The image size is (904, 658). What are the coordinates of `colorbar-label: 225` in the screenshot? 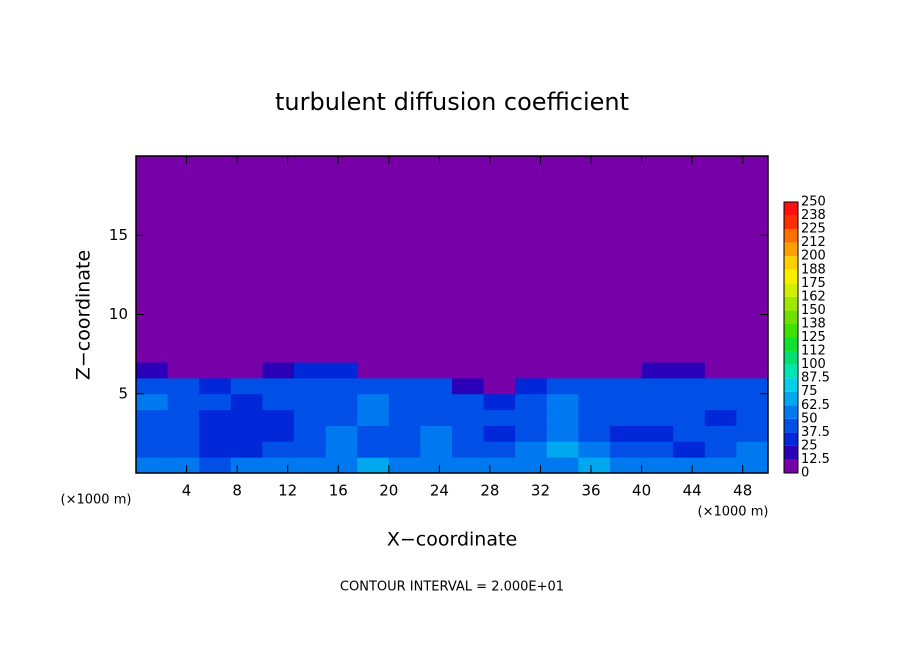 It's located at (813, 229).